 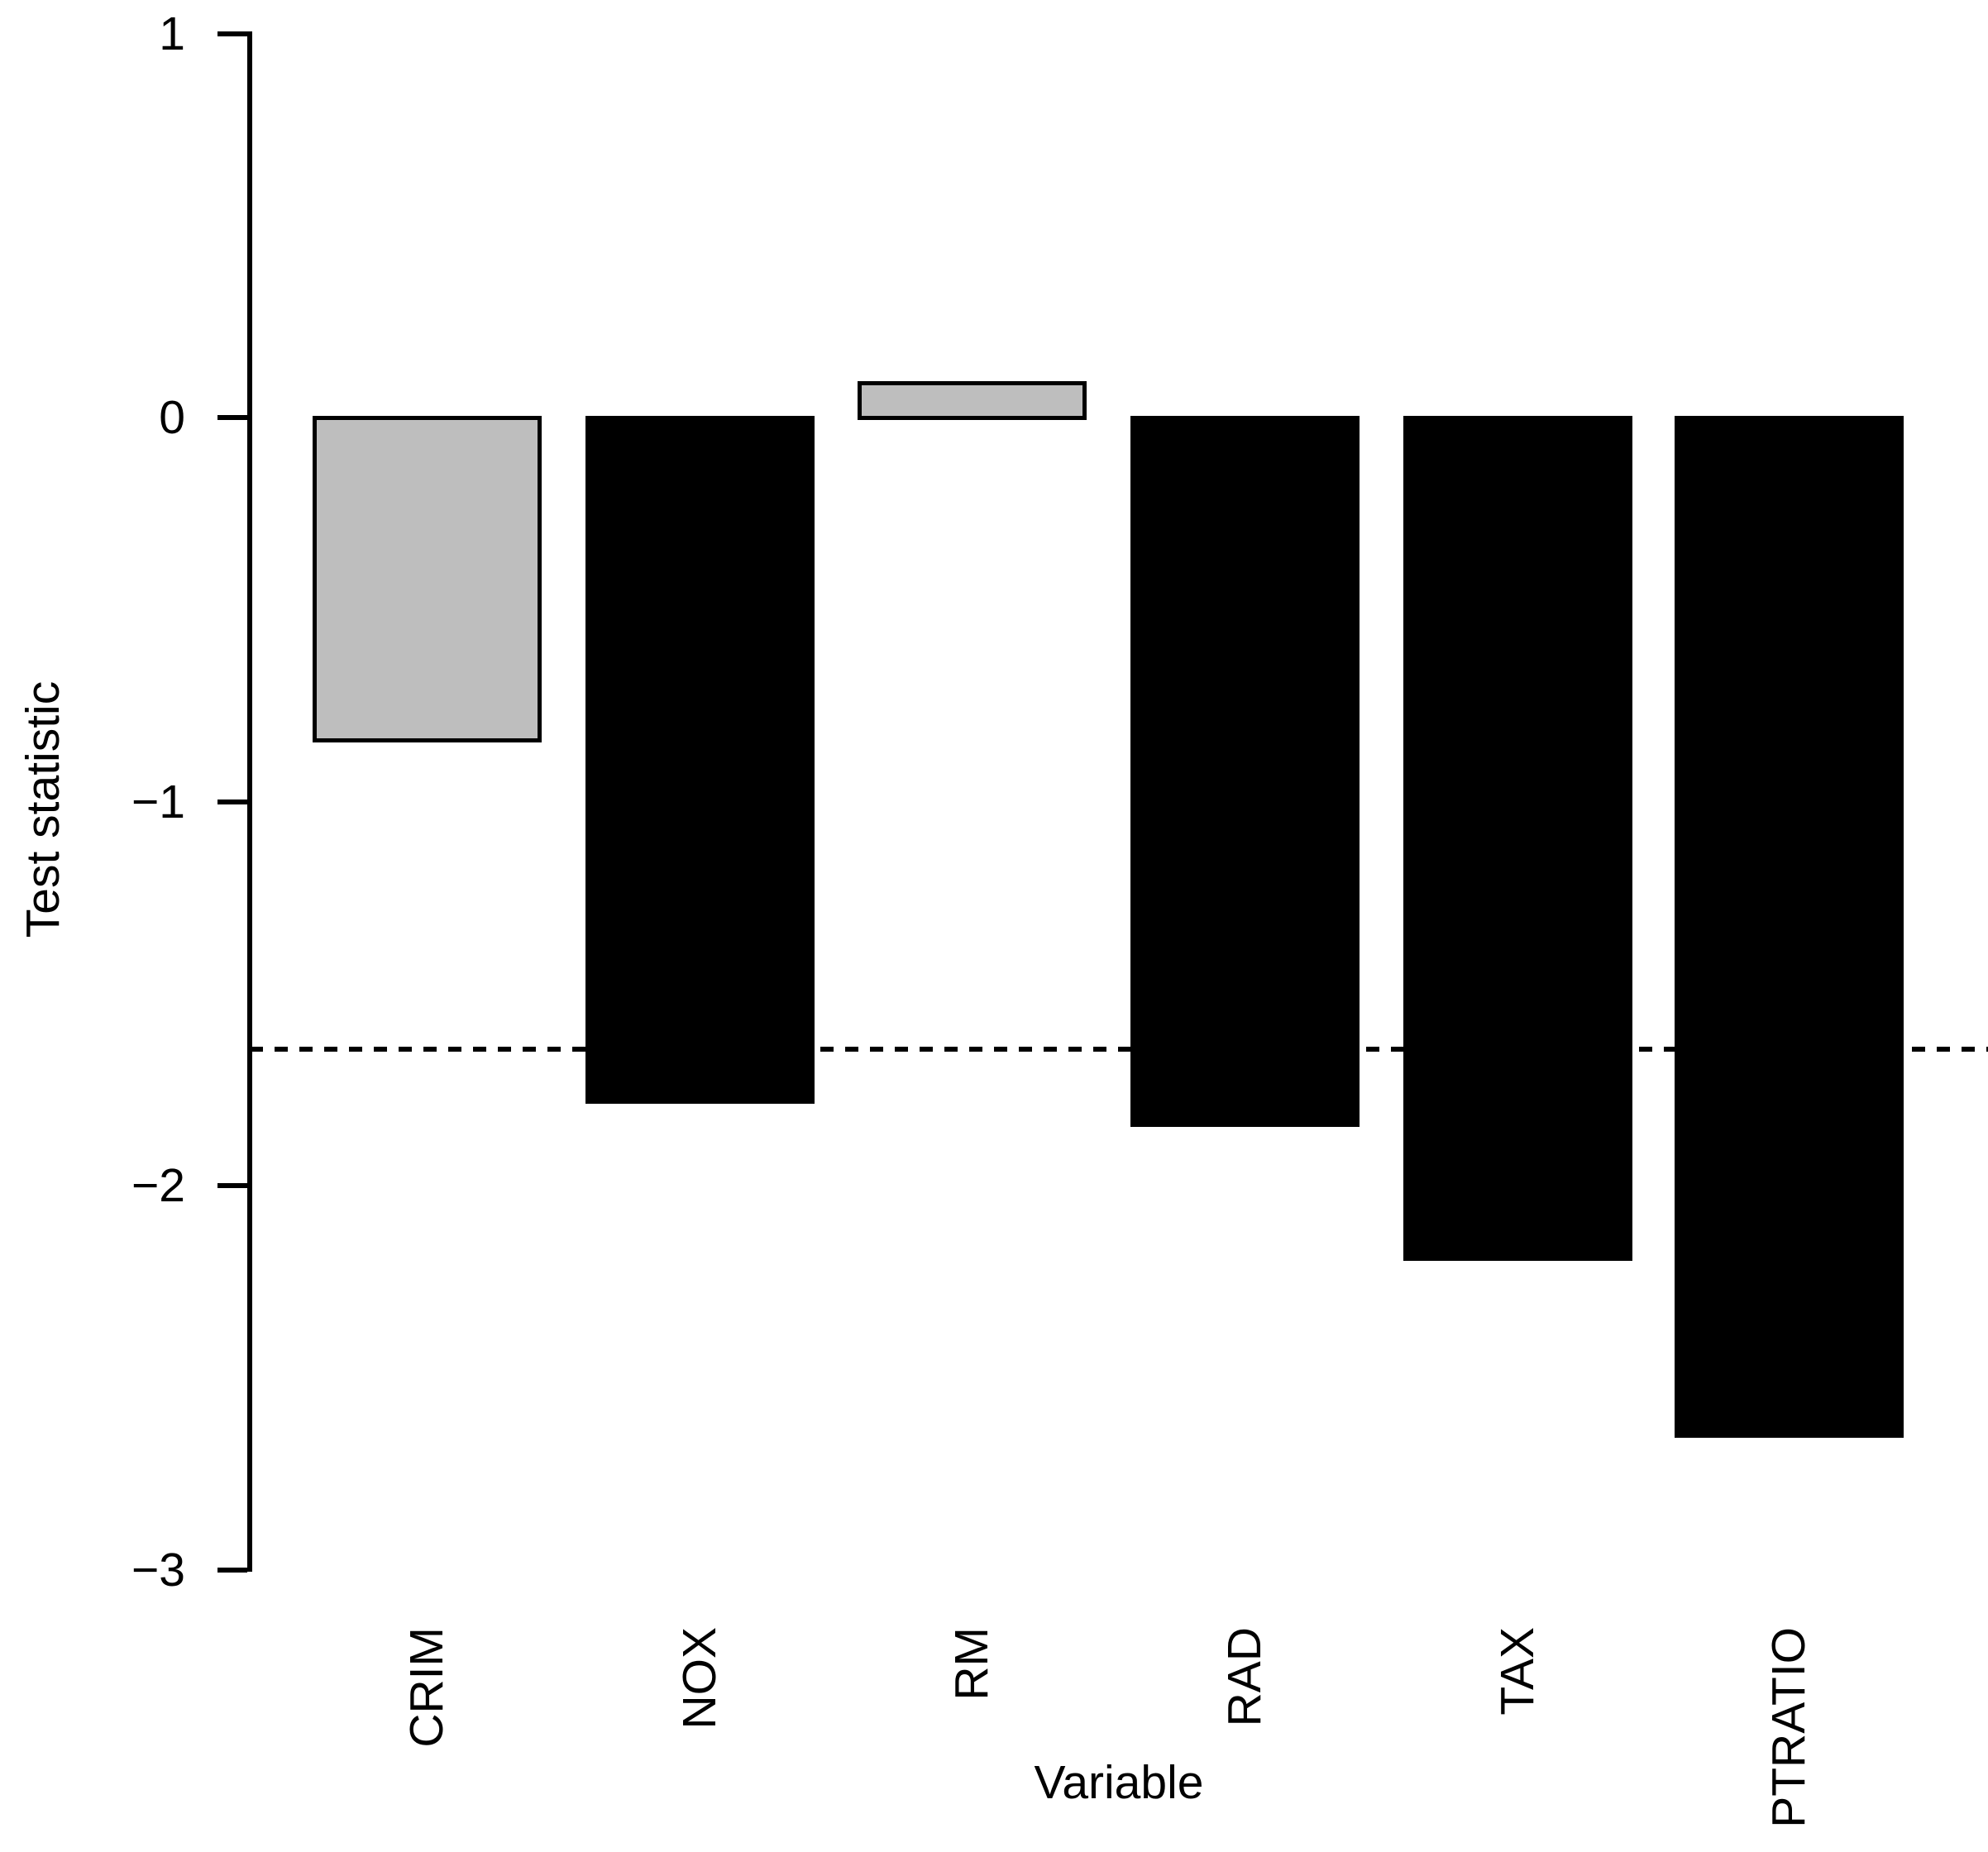 I want to click on bar-nox, so click(x=700, y=760).